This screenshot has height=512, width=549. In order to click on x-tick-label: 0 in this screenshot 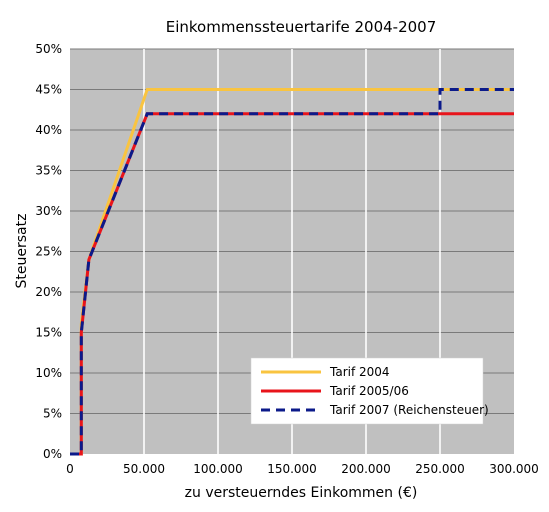, I will do `click(70, 469)`.